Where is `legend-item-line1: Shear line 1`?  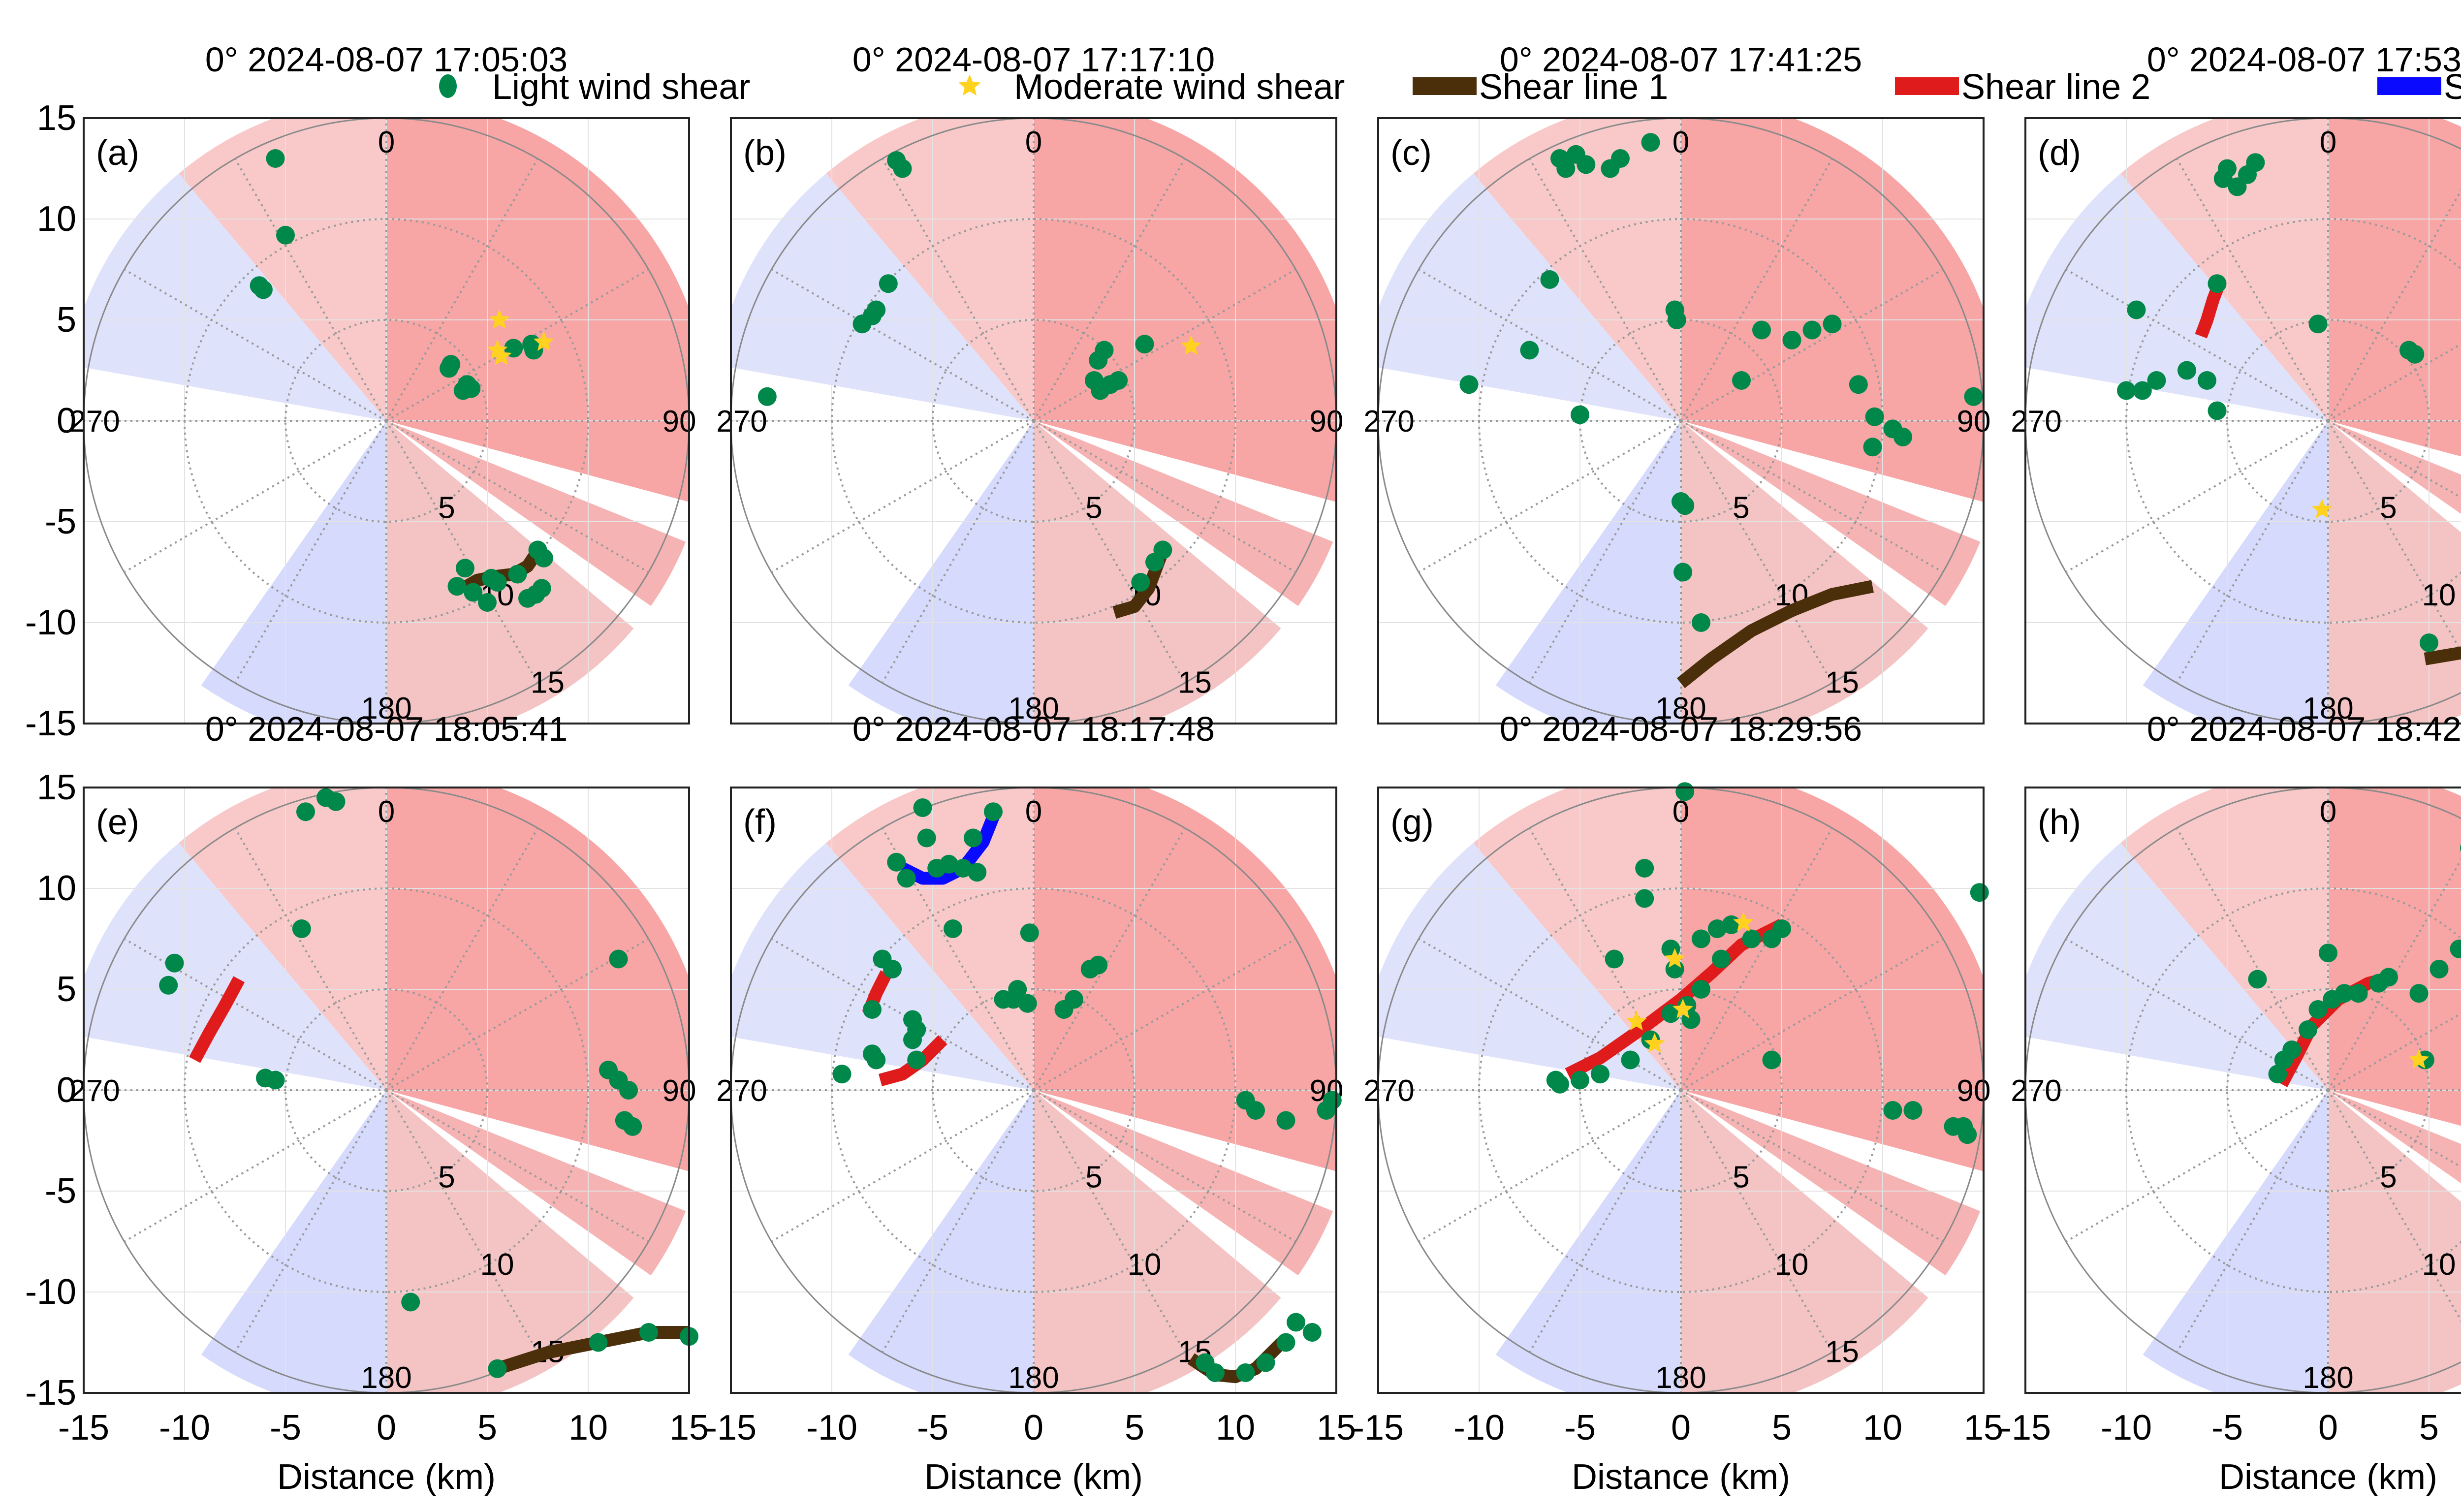
legend-item-line1: Shear line 1 is located at coordinates (1541, 87).